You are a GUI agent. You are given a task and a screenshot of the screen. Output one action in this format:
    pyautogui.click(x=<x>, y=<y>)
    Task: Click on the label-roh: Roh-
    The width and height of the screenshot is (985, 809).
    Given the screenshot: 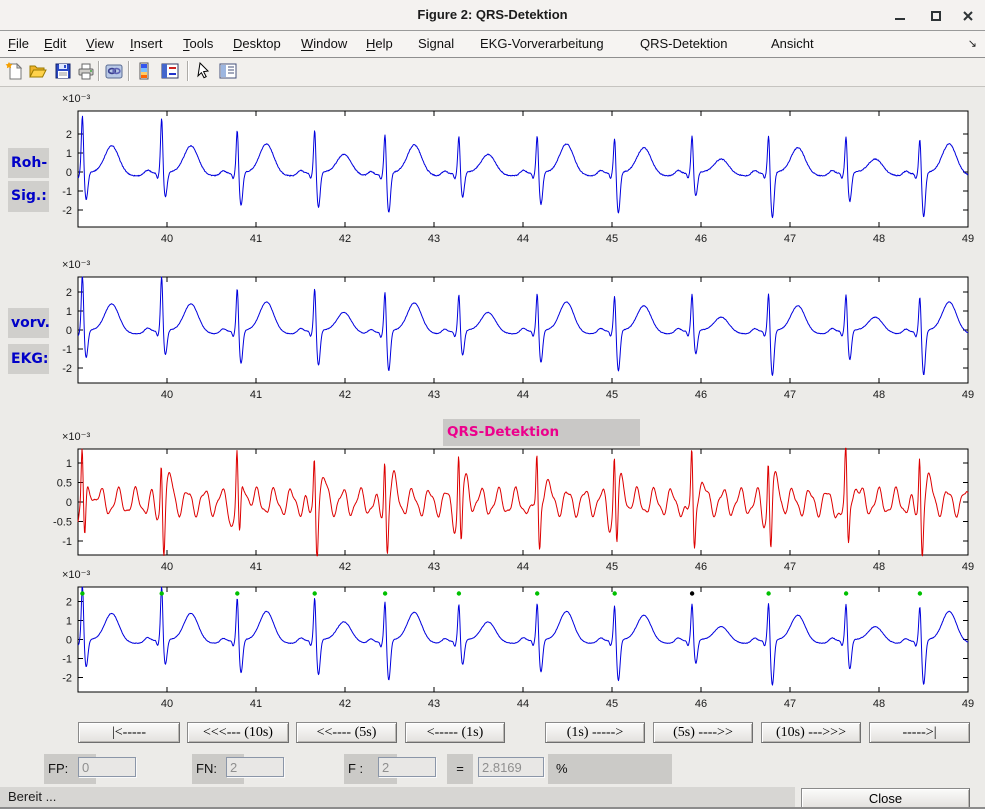 What is the action you would take?
    pyautogui.click(x=28, y=163)
    